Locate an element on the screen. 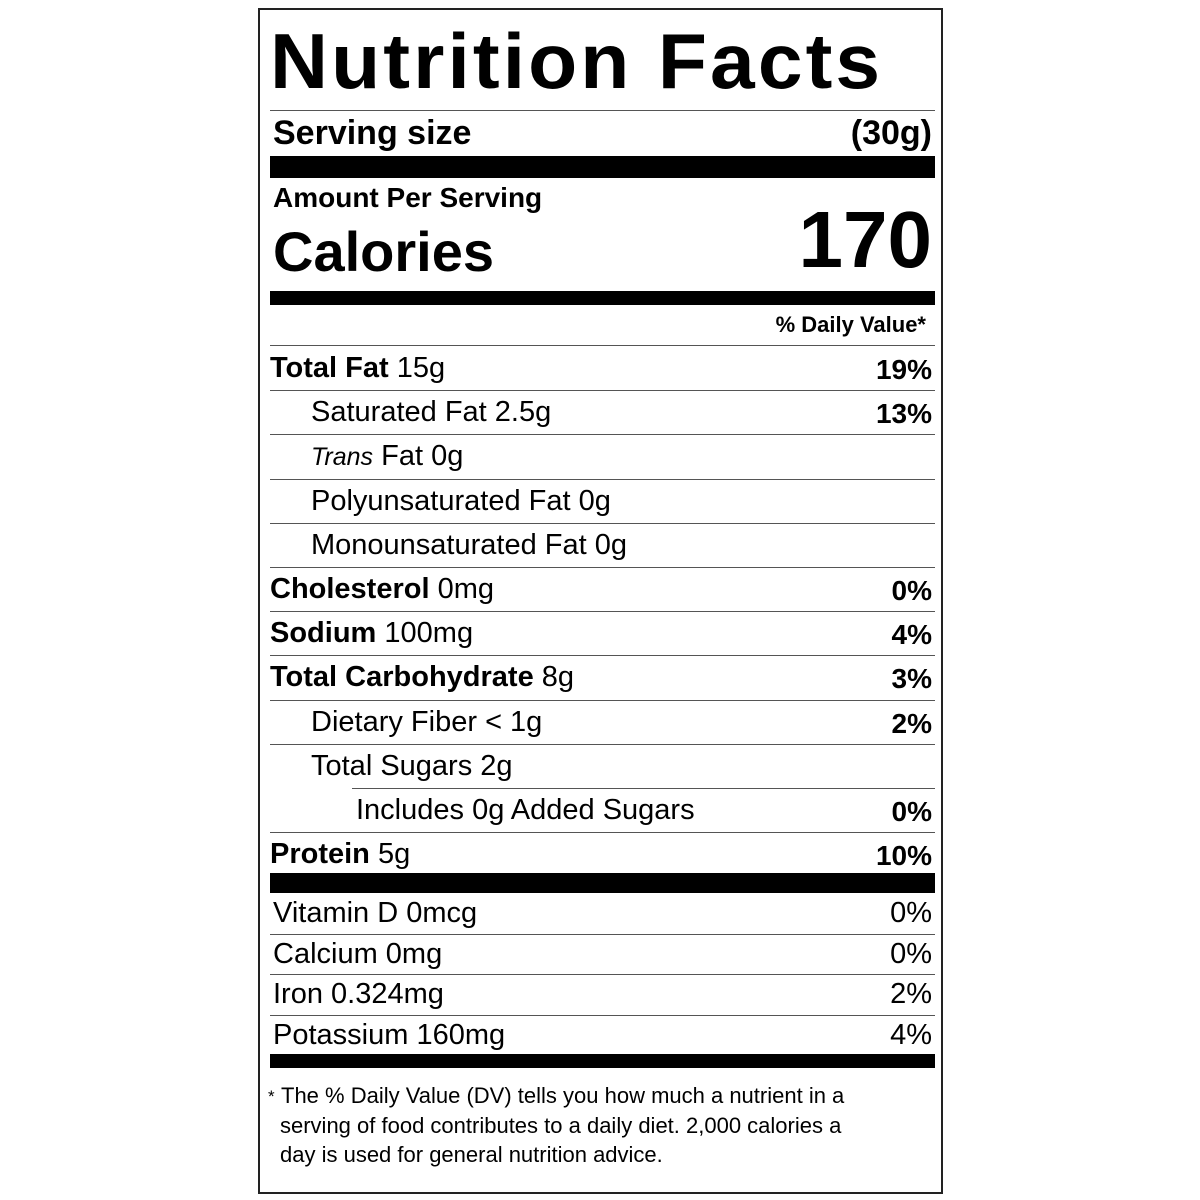  nutrient-row: Saturated Fat 2.5g is located at coordinates (431, 412).